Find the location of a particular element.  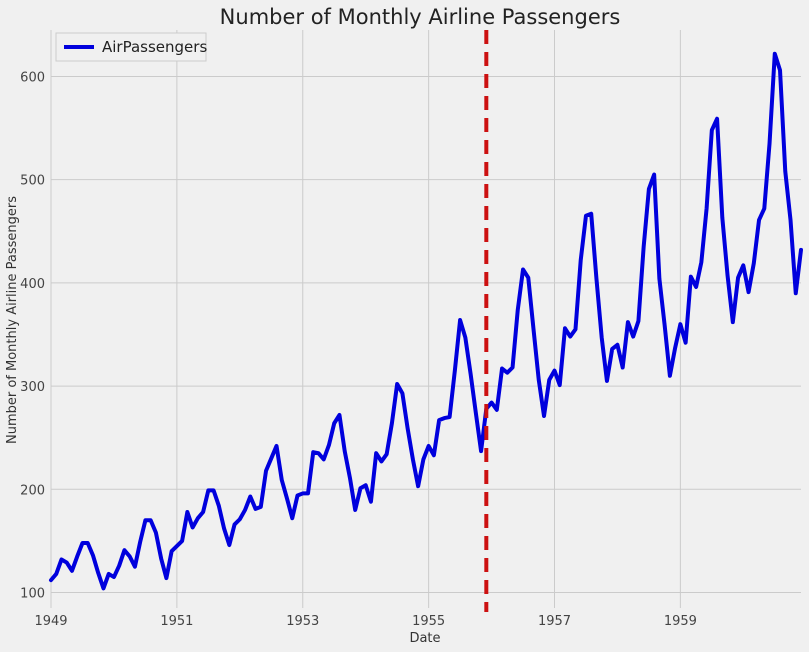

x-tick-label: 1957 is located at coordinates (554, 621).